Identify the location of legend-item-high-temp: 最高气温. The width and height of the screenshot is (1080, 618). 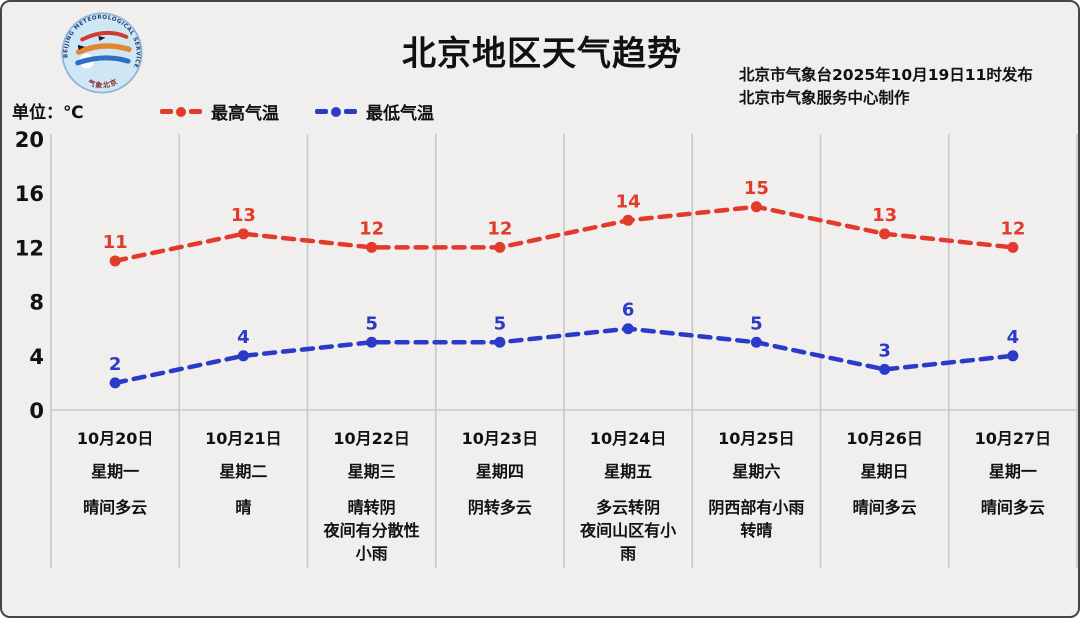
(219, 111).